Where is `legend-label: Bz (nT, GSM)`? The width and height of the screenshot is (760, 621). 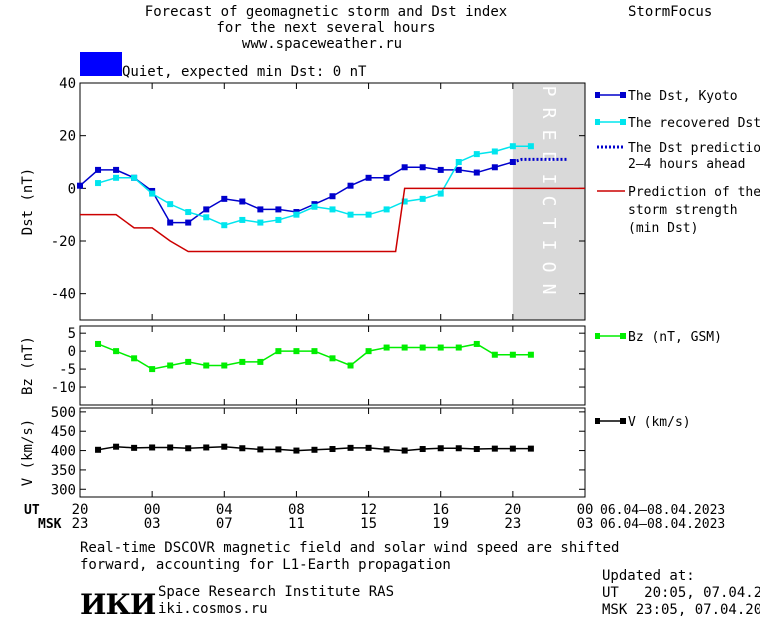
legend-label: Bz (nT, GSM) is located at coordinates (675, 337).